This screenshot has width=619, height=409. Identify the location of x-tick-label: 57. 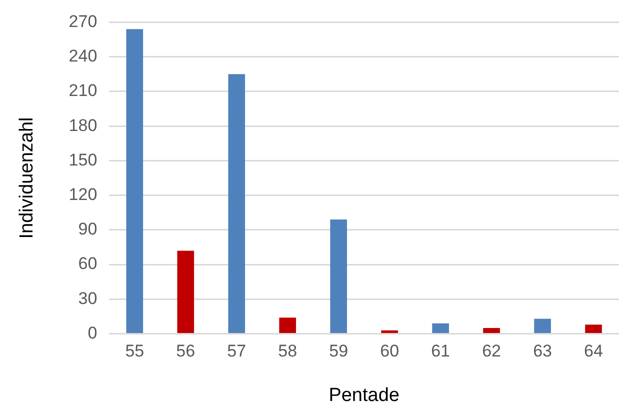
(236, 351).